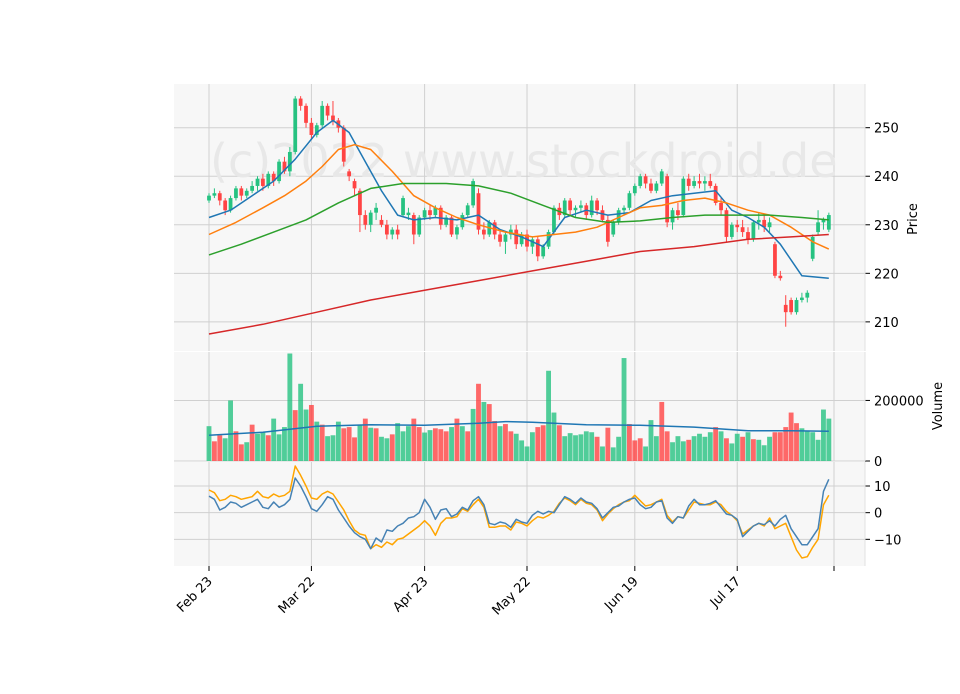 This screenshot has height=694, width=960. I want to click on volume-bars, so click(519, 407).